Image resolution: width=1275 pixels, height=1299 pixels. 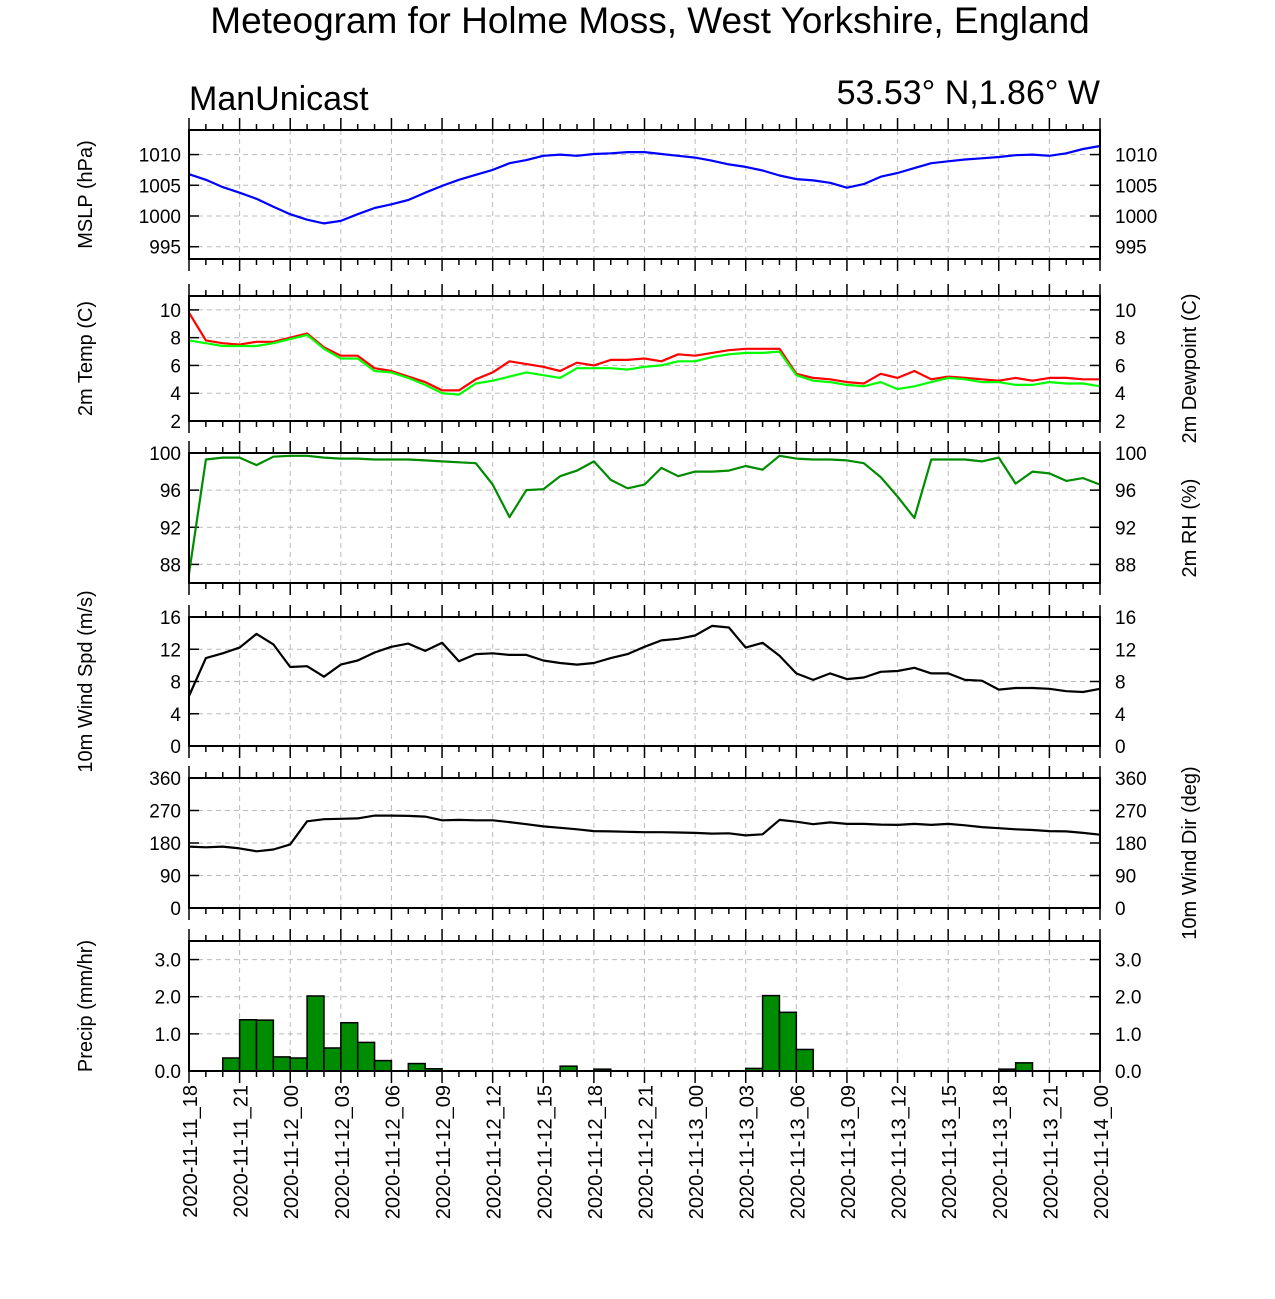 What do you see at coordinates (86, 358) in the screenshot?
I see `y-axis-label-left: 2m Temp (C)` at bounding box center [86, 358].